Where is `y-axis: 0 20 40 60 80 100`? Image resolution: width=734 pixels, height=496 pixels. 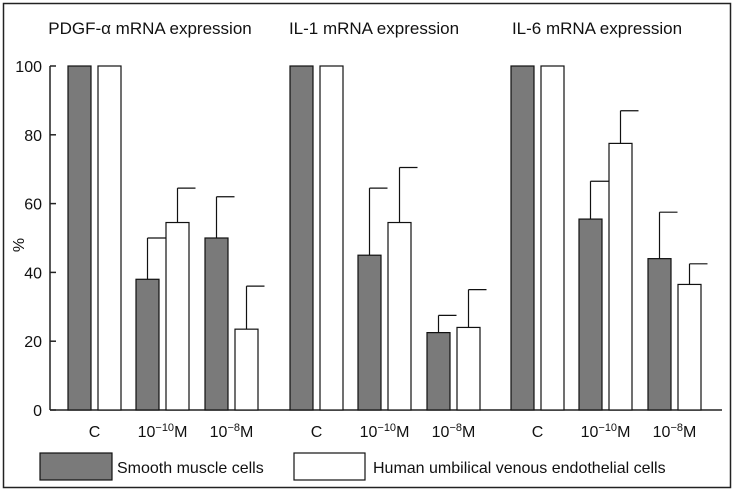
y-axis: 0 20 40 60 80 100 is located at coordinates (35, 239).